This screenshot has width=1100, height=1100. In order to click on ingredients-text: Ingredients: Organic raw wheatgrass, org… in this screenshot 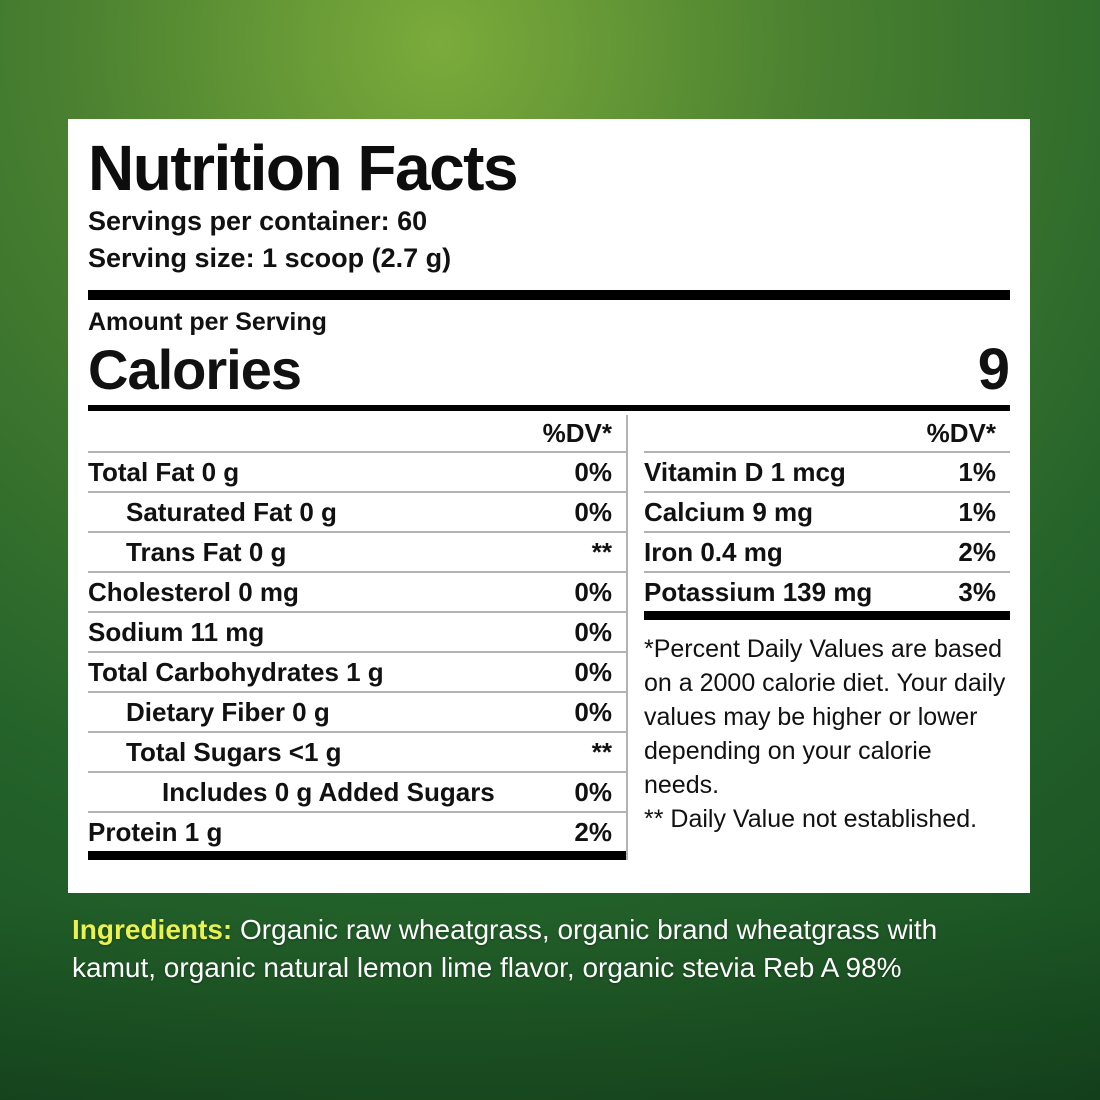, I will do `click(547, 949)`.